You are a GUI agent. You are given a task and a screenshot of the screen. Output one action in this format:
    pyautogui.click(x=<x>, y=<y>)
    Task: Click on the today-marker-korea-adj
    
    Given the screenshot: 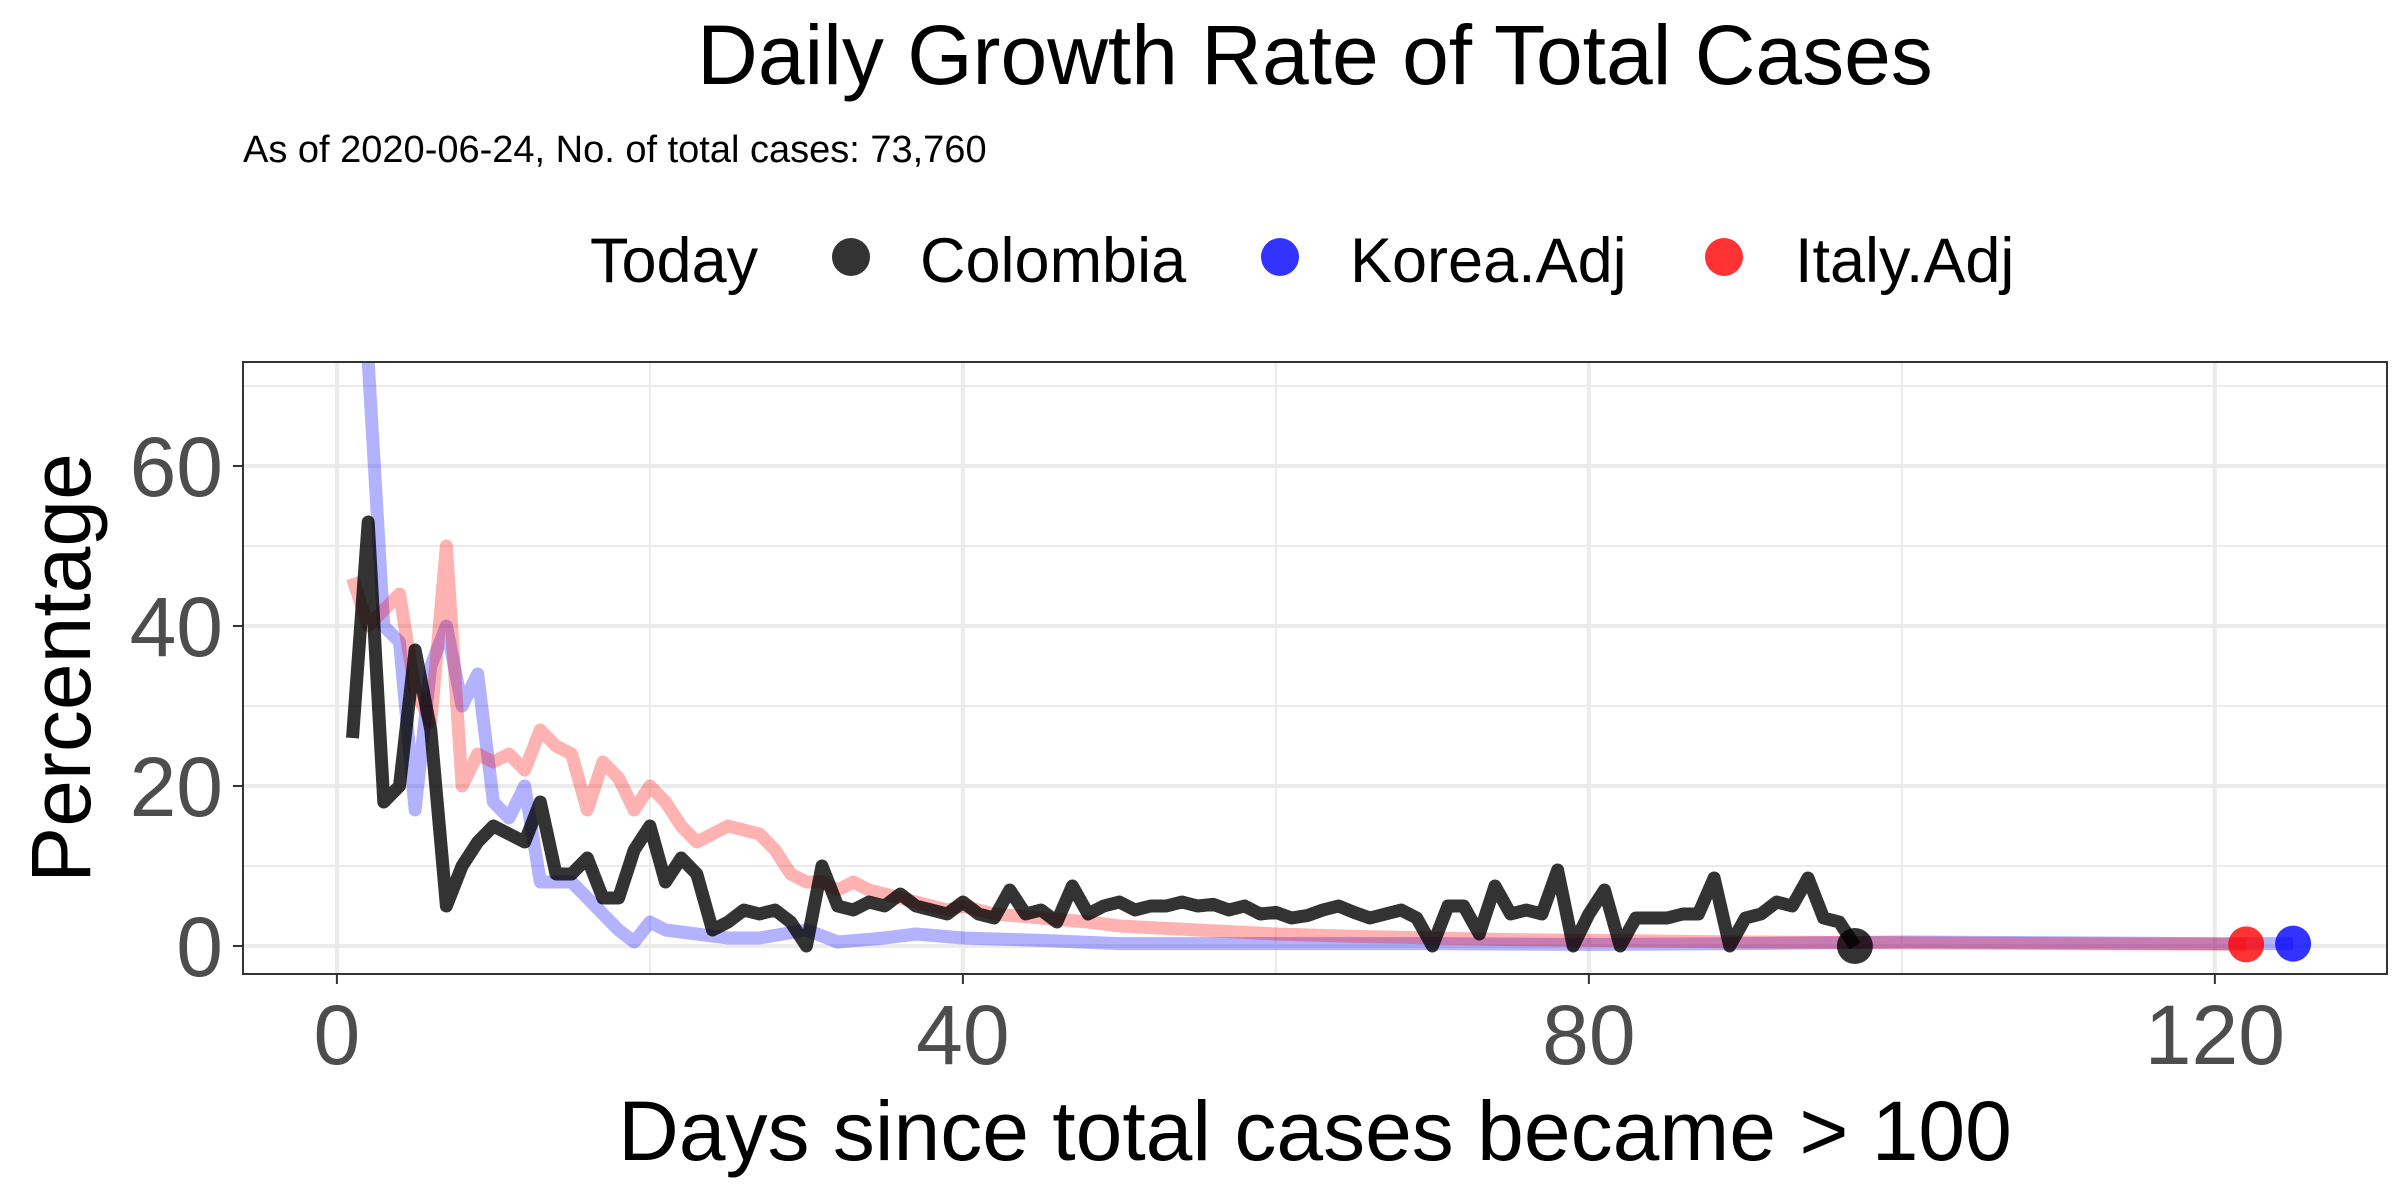 What is the action you would take?
    pyautogui.click(x=2293, y=943)
    